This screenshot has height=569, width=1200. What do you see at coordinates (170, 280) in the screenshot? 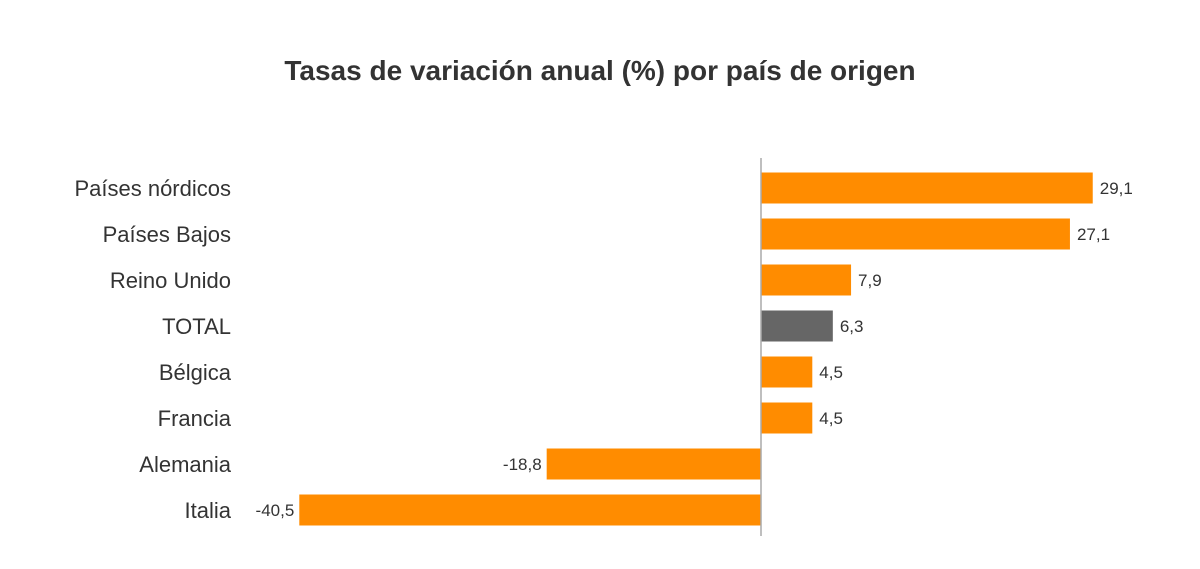
I see `category-label-reino-unido: Reino Unido` at bounding box center [170, 280].